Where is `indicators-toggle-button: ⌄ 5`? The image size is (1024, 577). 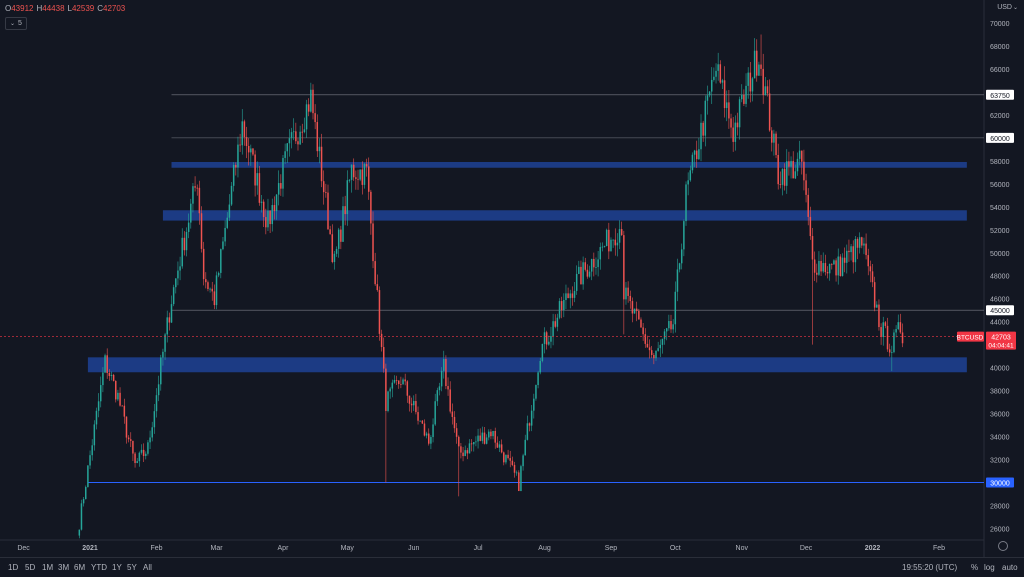
indicators-toggle-button: ⌄ 5 is located at coordinates (16, 23).